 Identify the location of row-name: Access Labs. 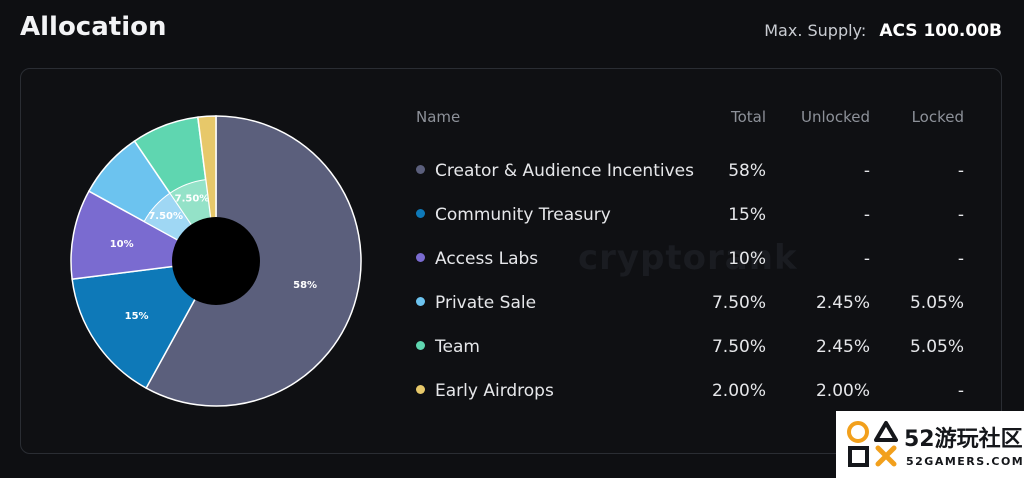
(477, 259).